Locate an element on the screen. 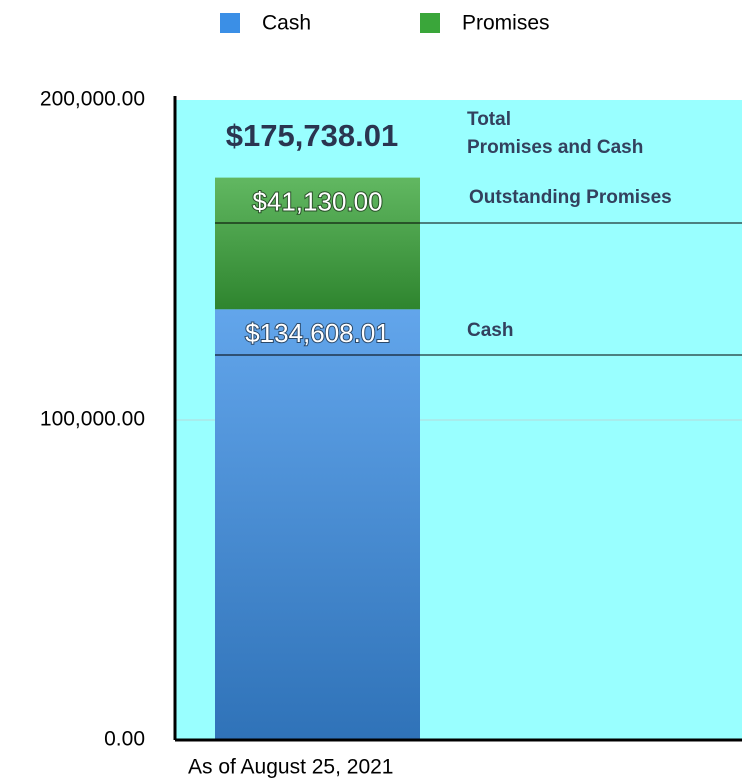 Image resolution: width=742 pixels, height=780 pixels. y-tick-label: 100,000.00 is located at coordinates (92, 419).